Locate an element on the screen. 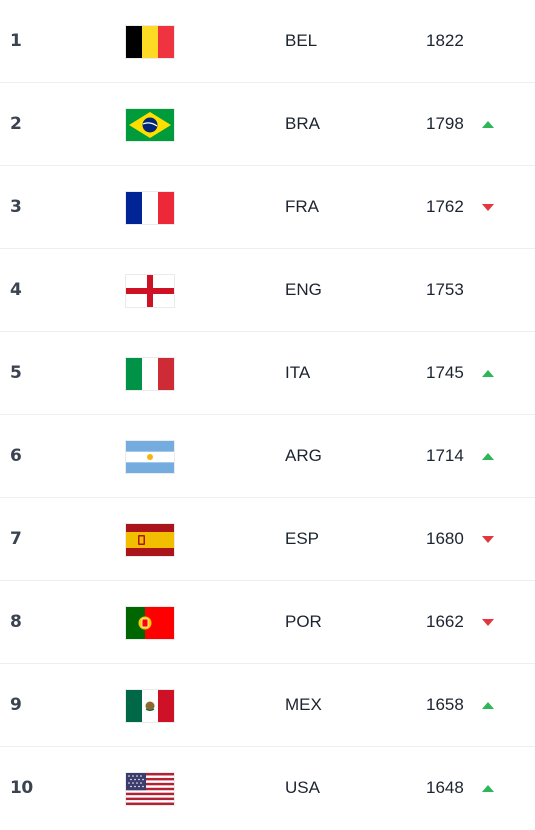 The width and height of the screenshot is (535, 830). points-value: 1753 is located at coordinates (445, 289).